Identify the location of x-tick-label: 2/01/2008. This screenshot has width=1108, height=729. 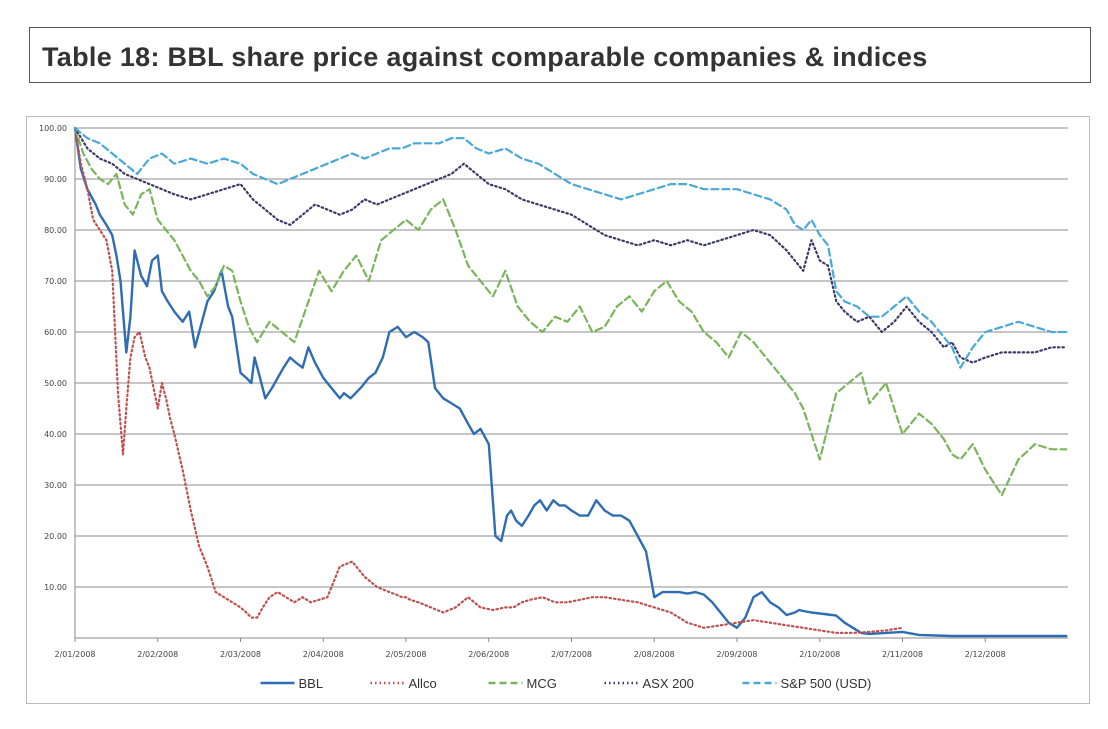
(74, 654).